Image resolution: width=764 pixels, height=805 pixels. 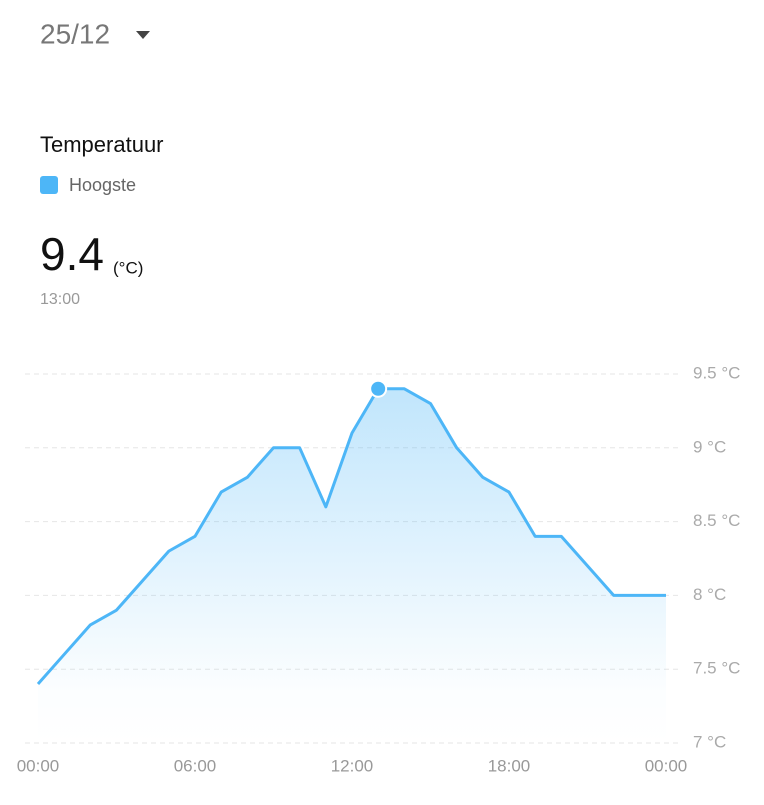 I want to click on legend-label: Hoogste, so click(x=102, y=185).